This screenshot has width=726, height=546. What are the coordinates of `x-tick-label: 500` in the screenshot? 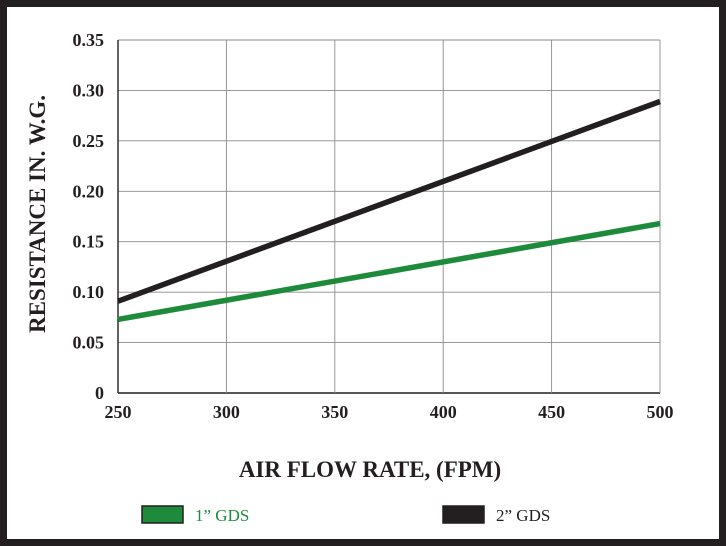 It's located at (660, 412).